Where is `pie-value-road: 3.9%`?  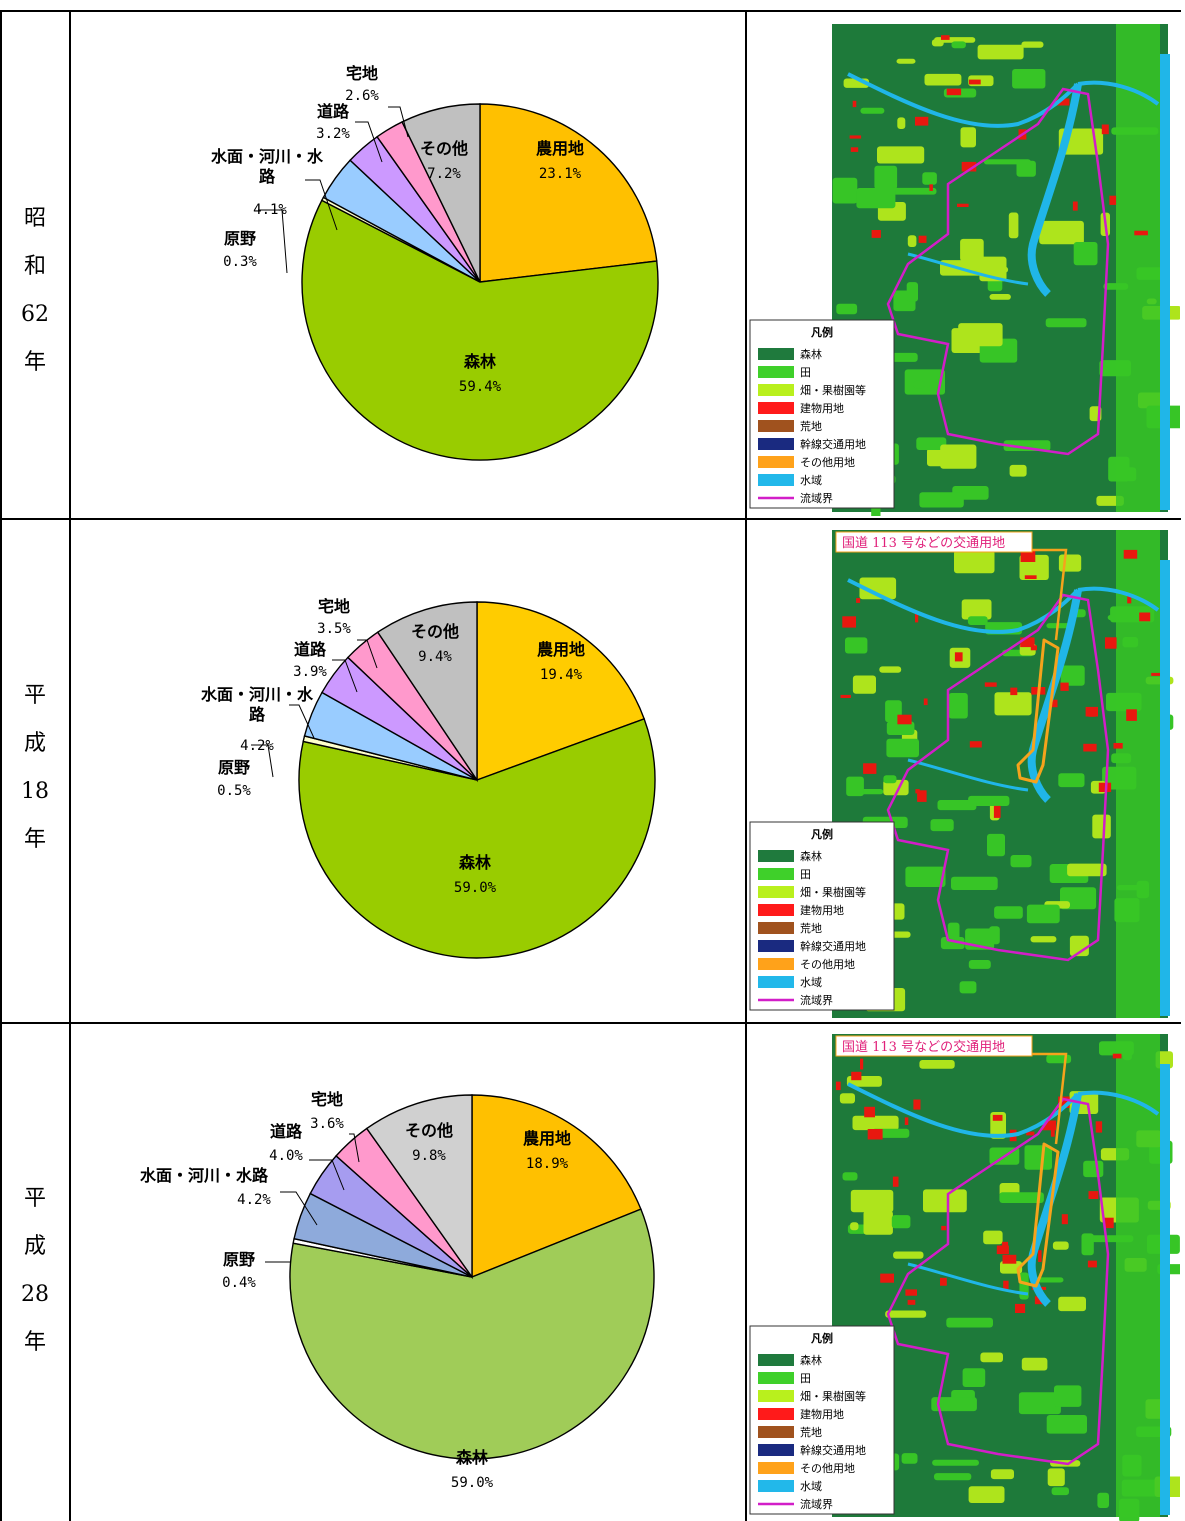
pie-value-road: 3.9% is located at coordinates (310, 672).